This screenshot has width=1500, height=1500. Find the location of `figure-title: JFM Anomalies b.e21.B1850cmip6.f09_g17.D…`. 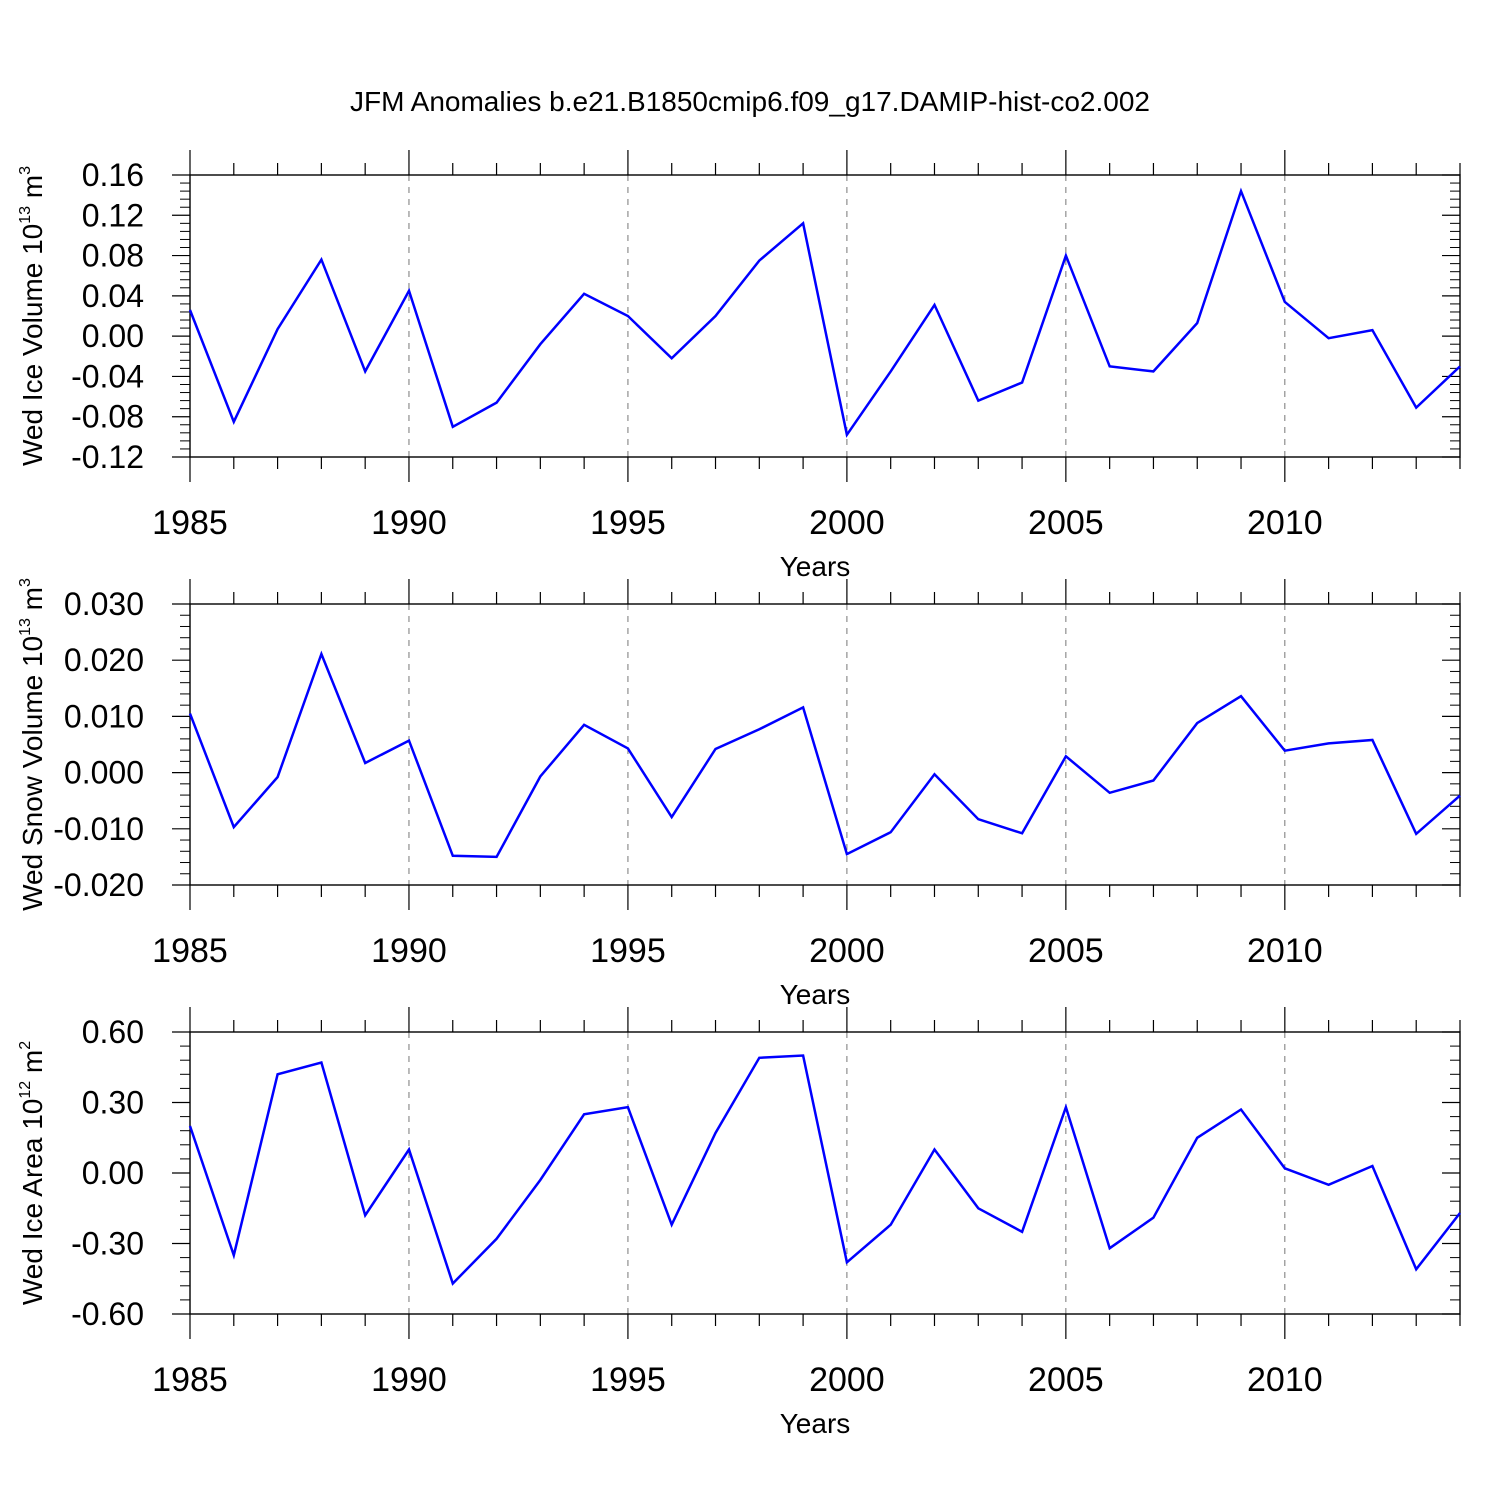

figure-title: JFM Anomalies b.e21.B1850cmip6.f09_g17.D… is located at coordinates (750, 101).